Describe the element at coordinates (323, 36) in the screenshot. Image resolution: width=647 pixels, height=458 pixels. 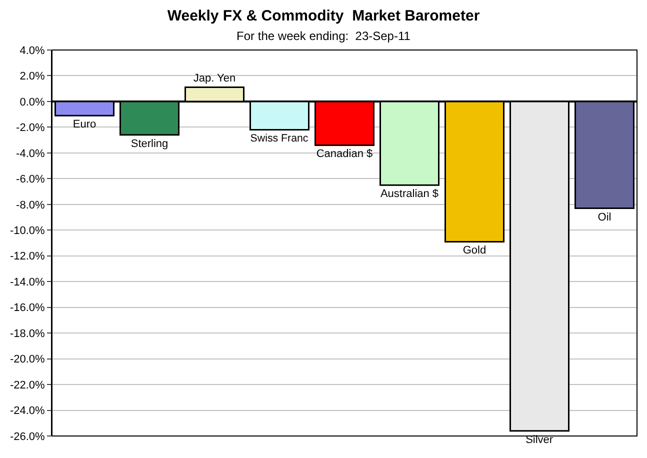
I see `chart-subtitle: For the week ending: 23-Sep-11` at that location.